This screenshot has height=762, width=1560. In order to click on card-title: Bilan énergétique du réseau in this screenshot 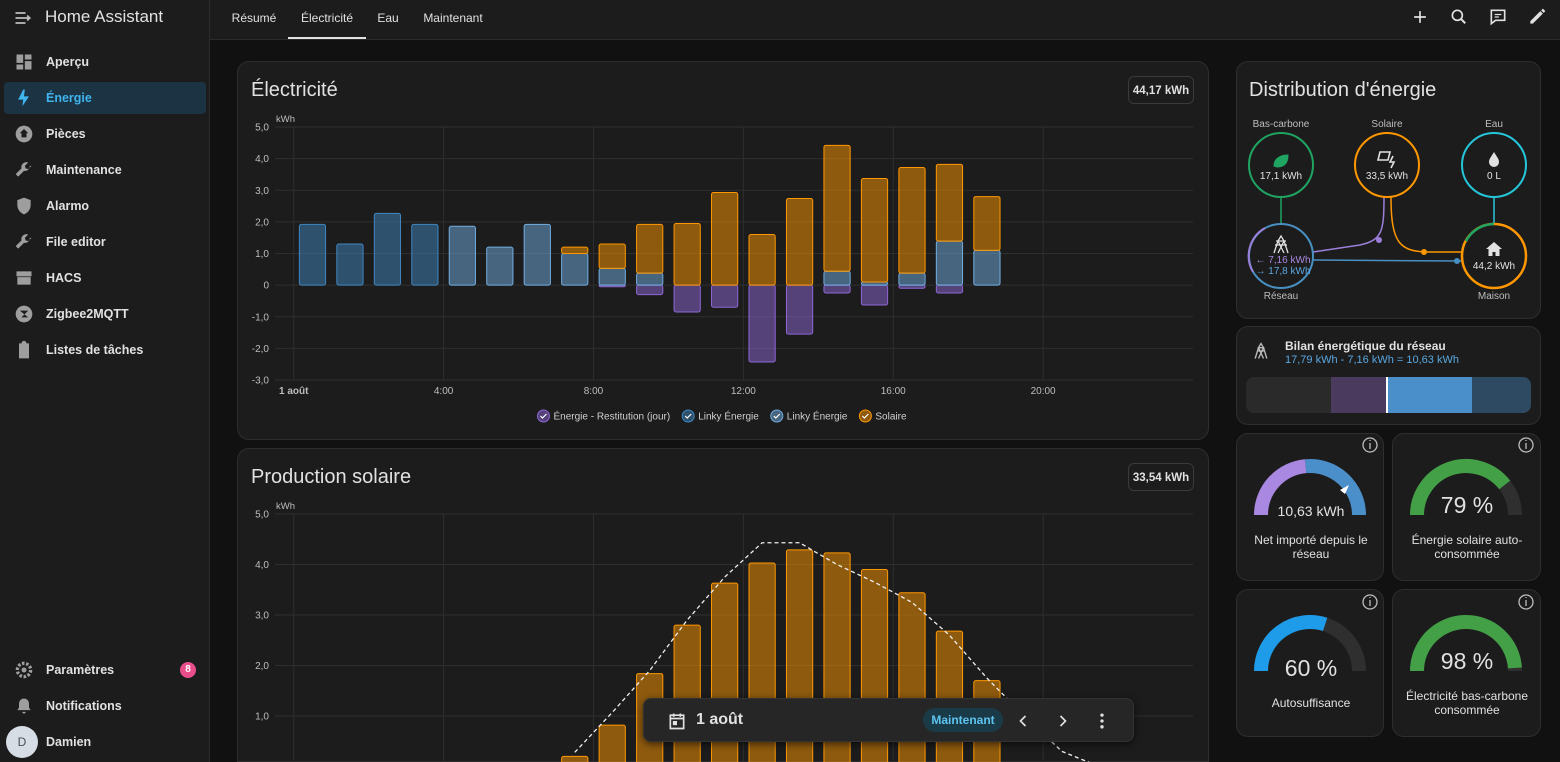, I will do `click(1365, 346)`.